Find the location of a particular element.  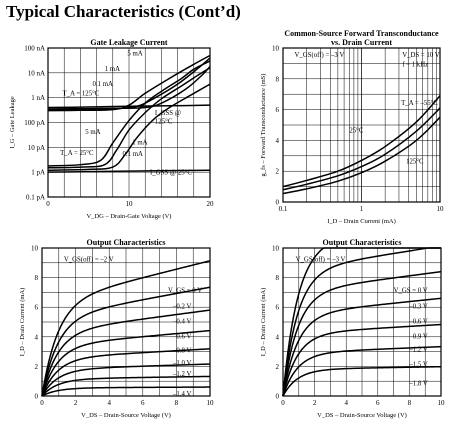

transconductance-y-tick-label: 6 is located at coordinates (278, 110).